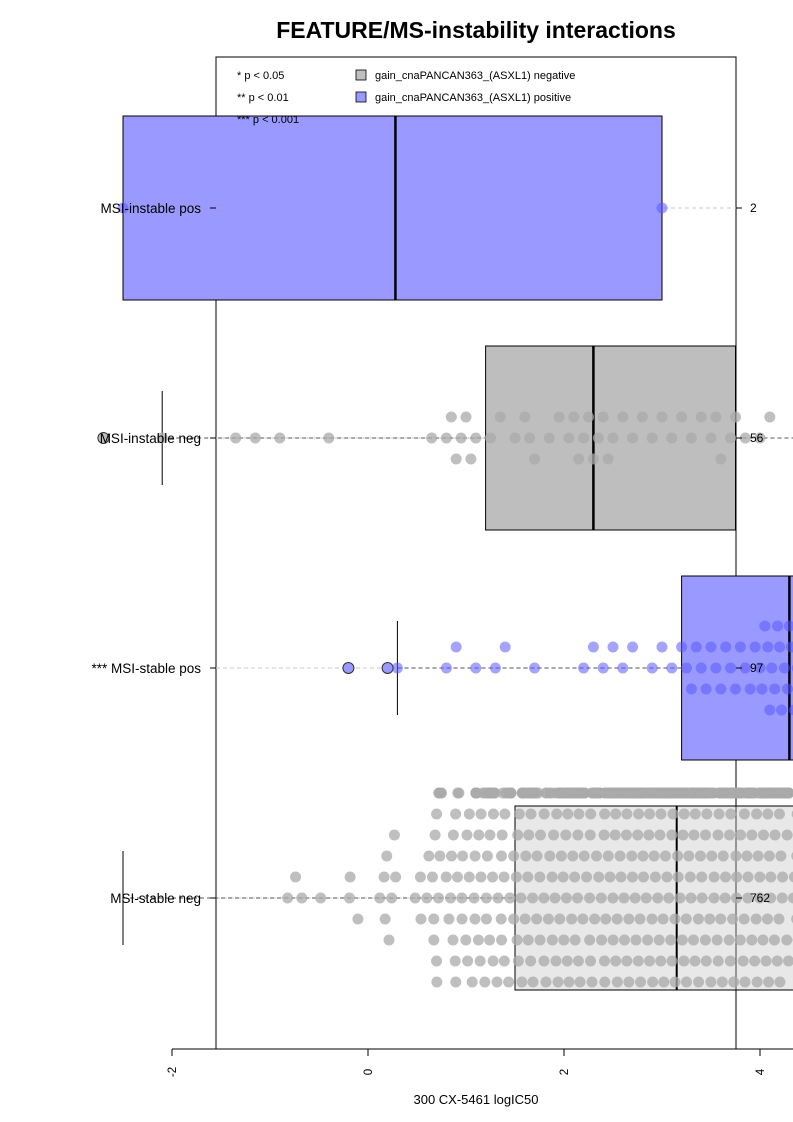  I want to click on x-axis-title: 300 CX-5461 logIC50, so click(475, 1099).